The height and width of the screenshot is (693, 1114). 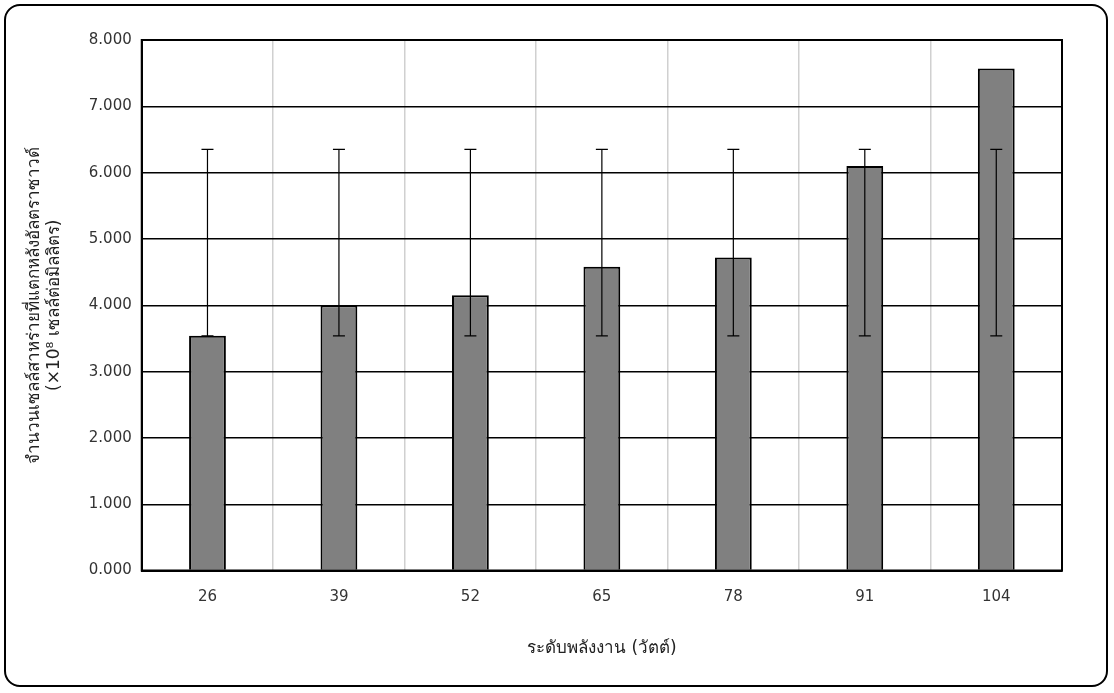 What do you see at coordinates (110, 105) in the screenshot?
I see `y-tick-label: 7.000` at bounding box center [110, 105].